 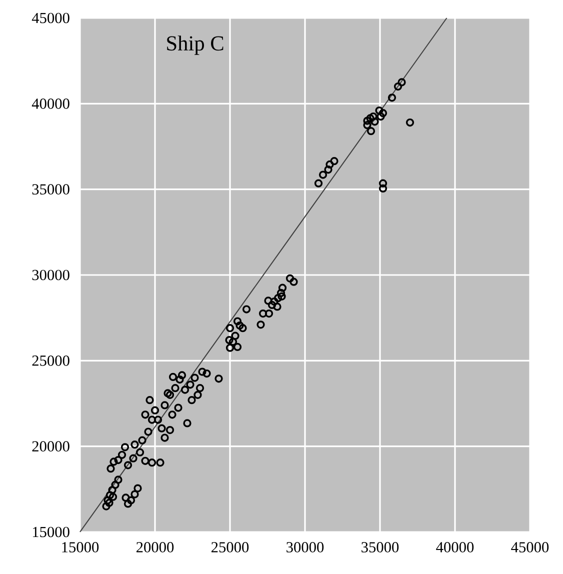 I want to click on y-tick-label: 25000, so click(x=51, y=361).